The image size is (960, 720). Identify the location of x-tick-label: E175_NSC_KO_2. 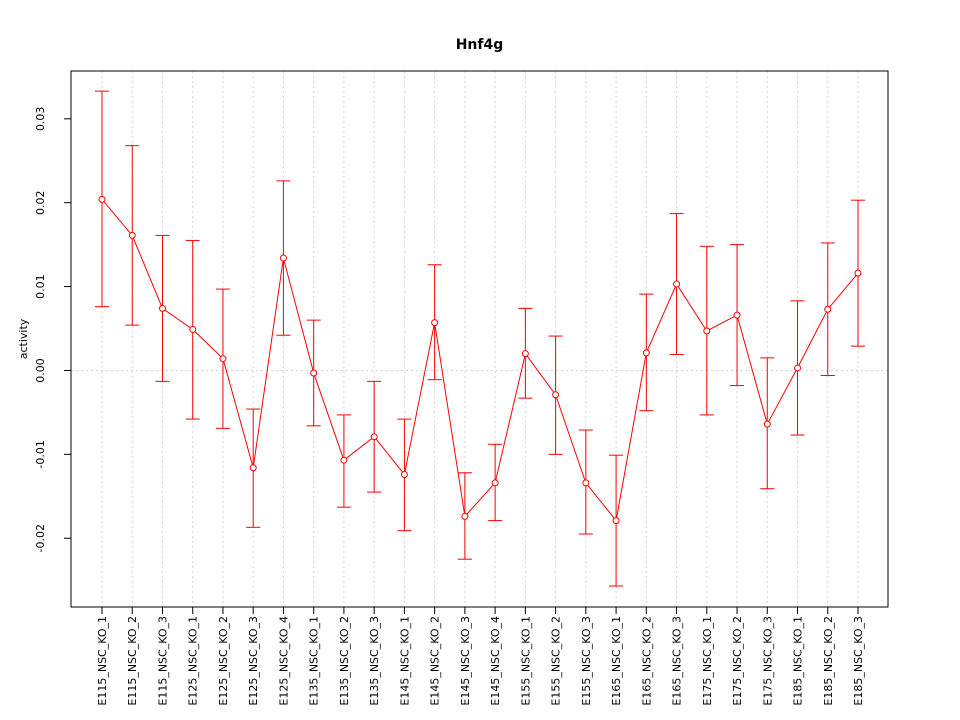
(737, 661).